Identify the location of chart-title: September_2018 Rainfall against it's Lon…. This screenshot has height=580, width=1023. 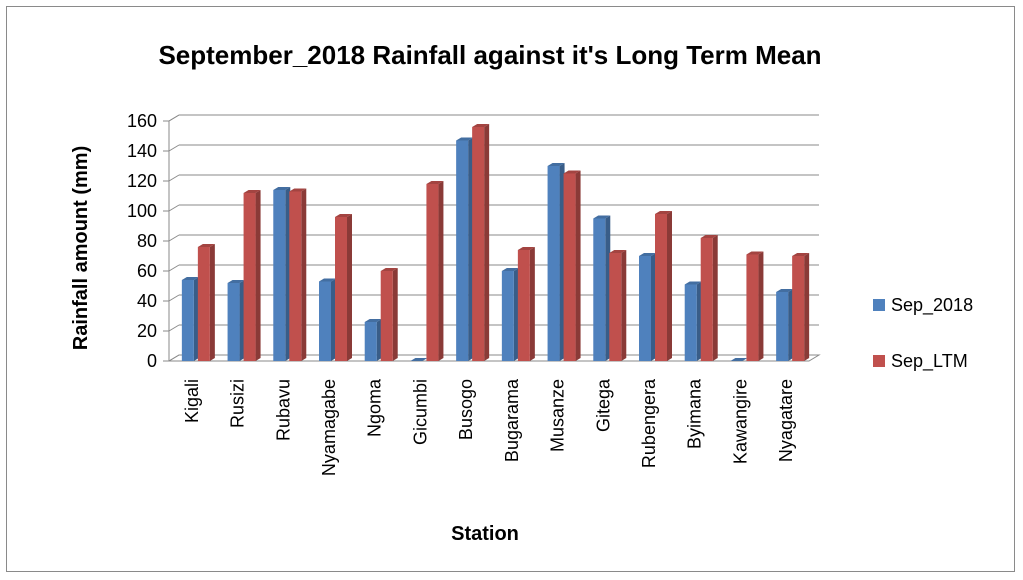
(489, 55).